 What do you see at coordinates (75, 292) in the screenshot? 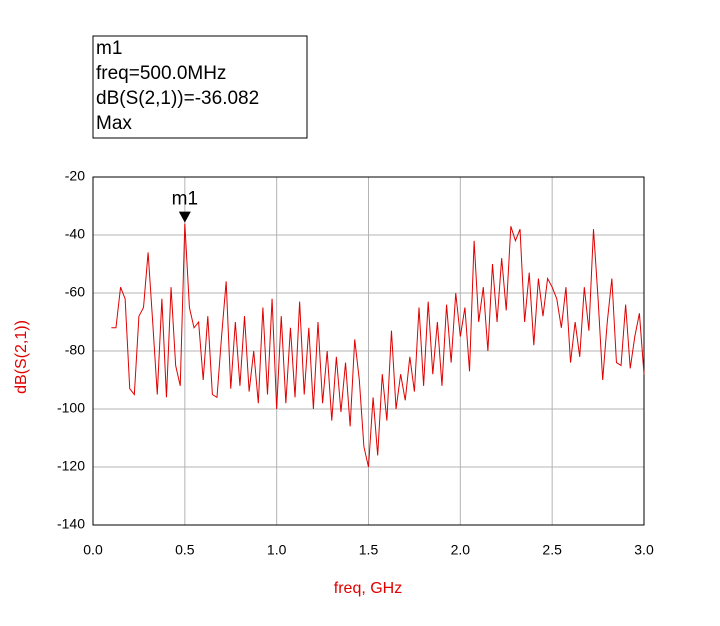
I see `y-tick-label: -60` at bounding box center [75, 292].